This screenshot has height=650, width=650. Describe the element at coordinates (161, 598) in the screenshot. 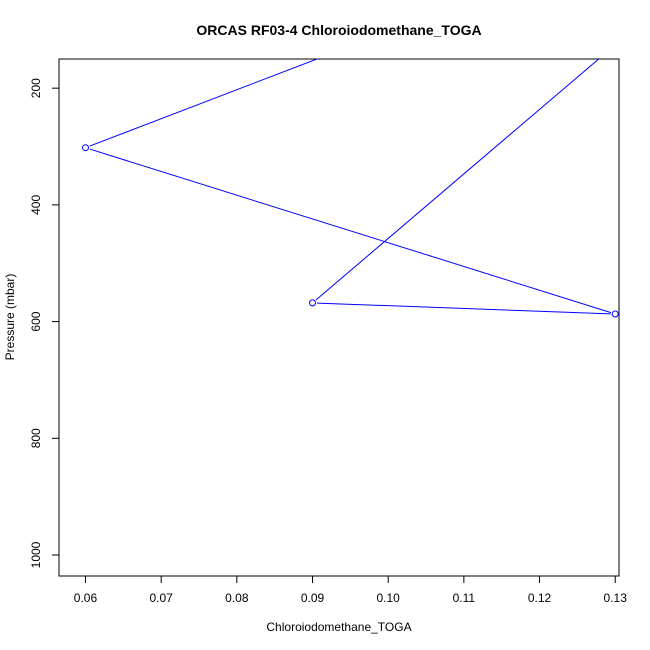

I see `x-tick-label: 0.07` at that location.